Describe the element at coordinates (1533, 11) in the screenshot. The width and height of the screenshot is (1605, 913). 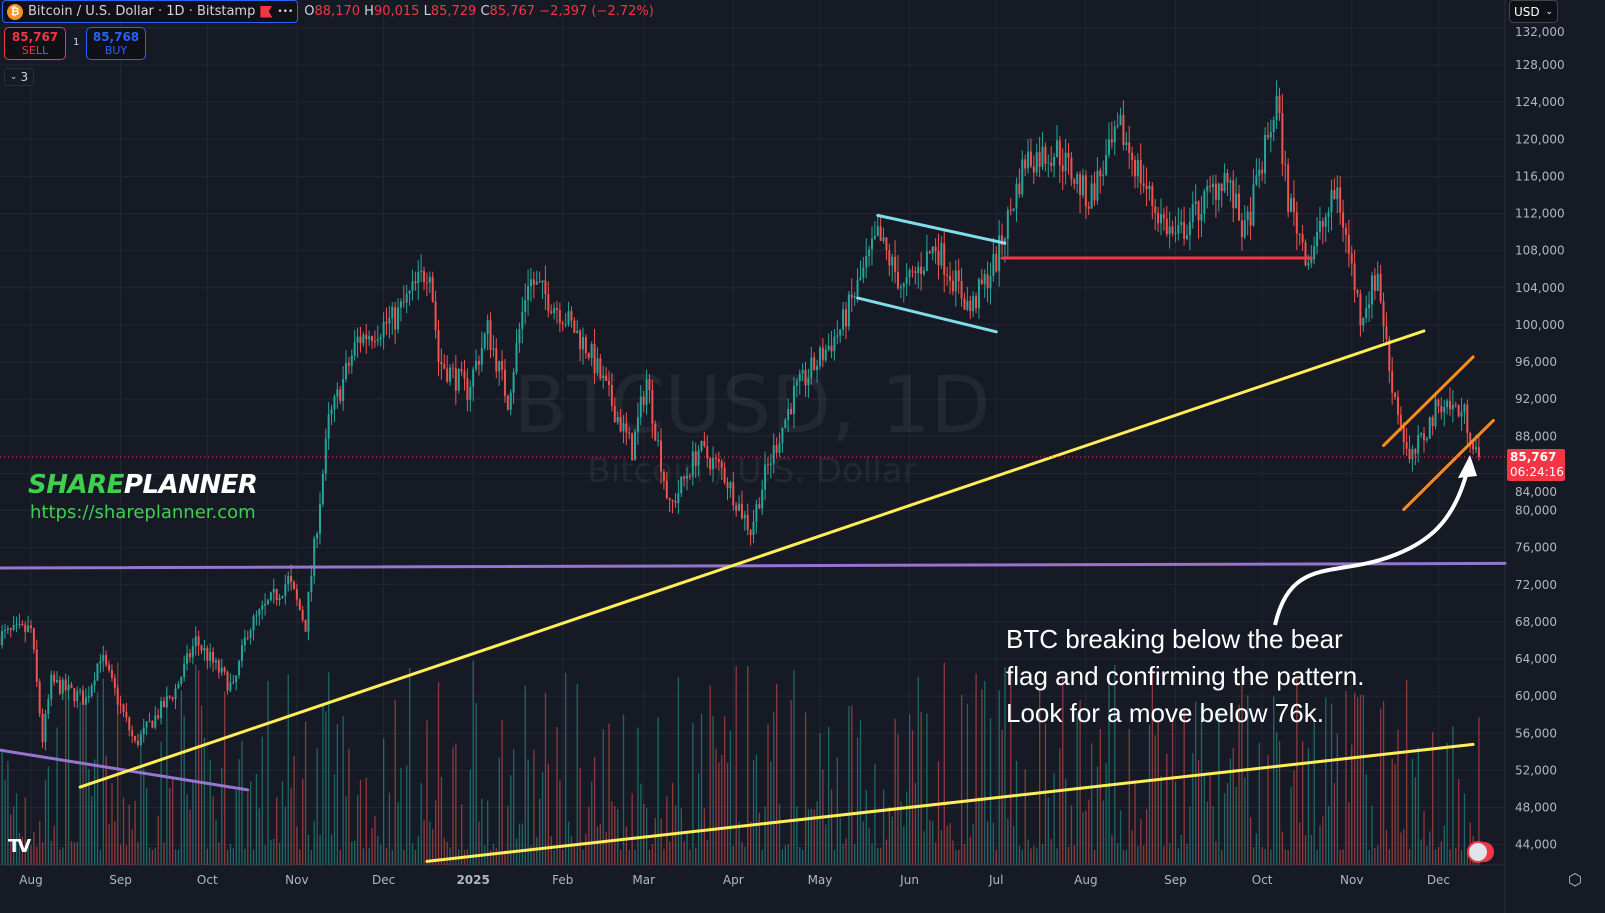
I see `currency-select: USD ⌄` at that location.